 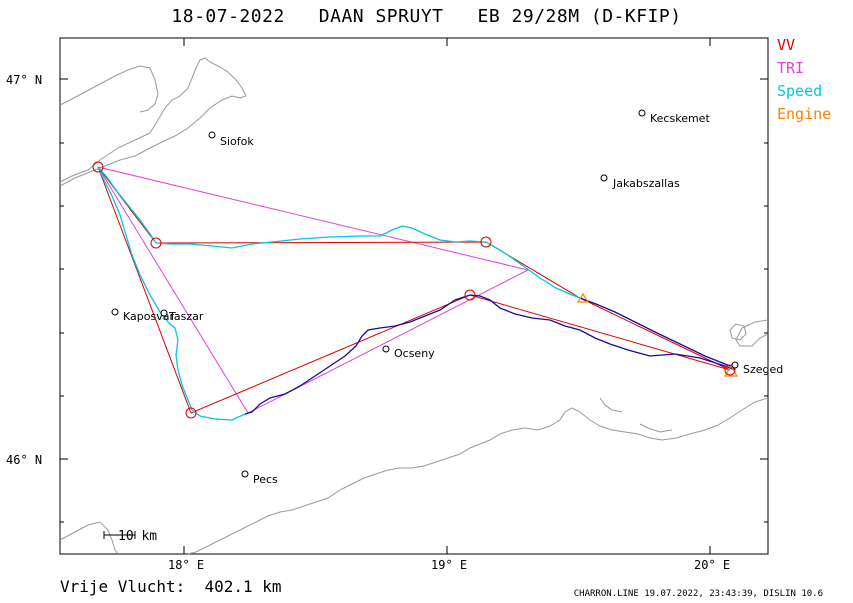 What do you see at coordinates (490, 354) in the screenshot?
I see `track-blue` at bounding box center [490, 354].